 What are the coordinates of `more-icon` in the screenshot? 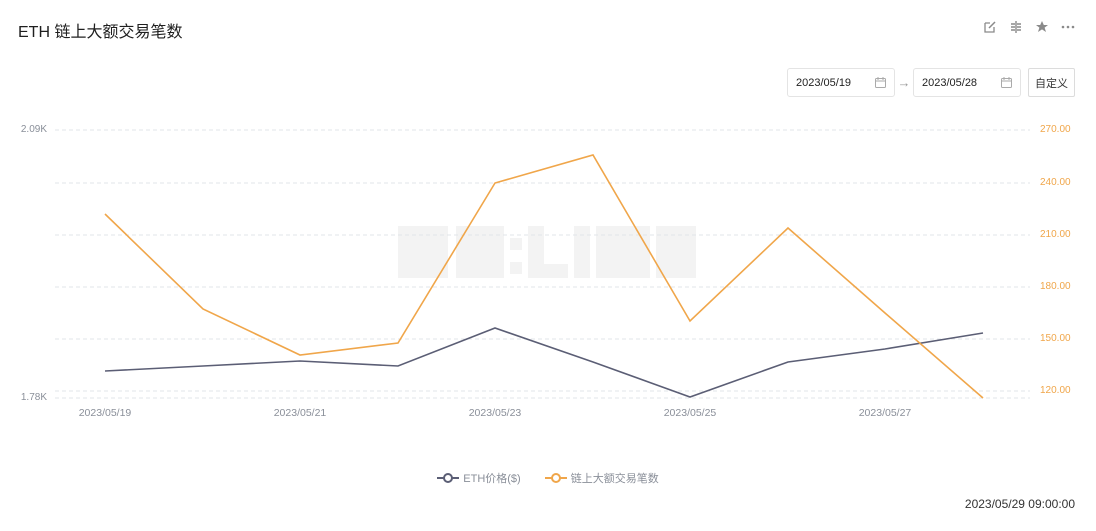 It's located at (1068, 27).